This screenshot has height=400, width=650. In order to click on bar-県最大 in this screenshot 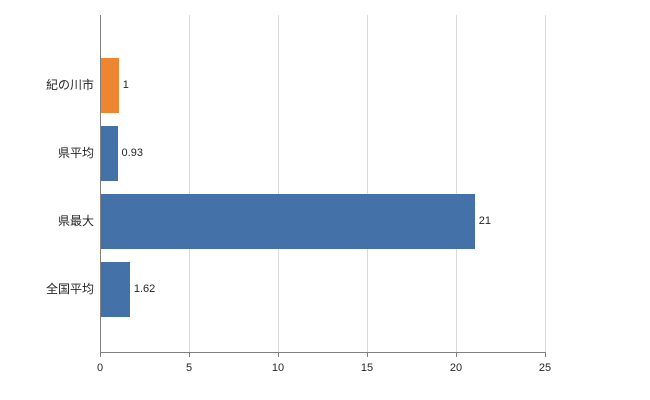, I will do `click(288, 221)`.